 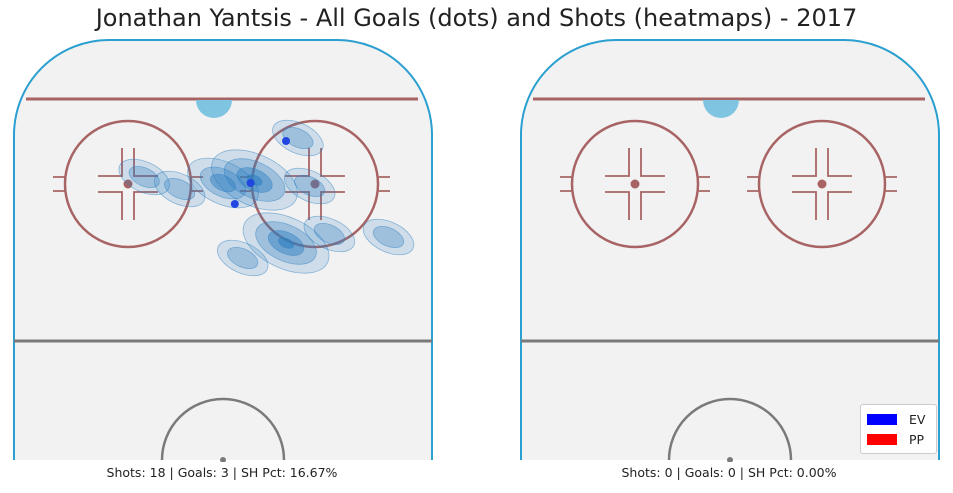 I want to click on legend-label-pp: PP, so click(x=917, y=439).